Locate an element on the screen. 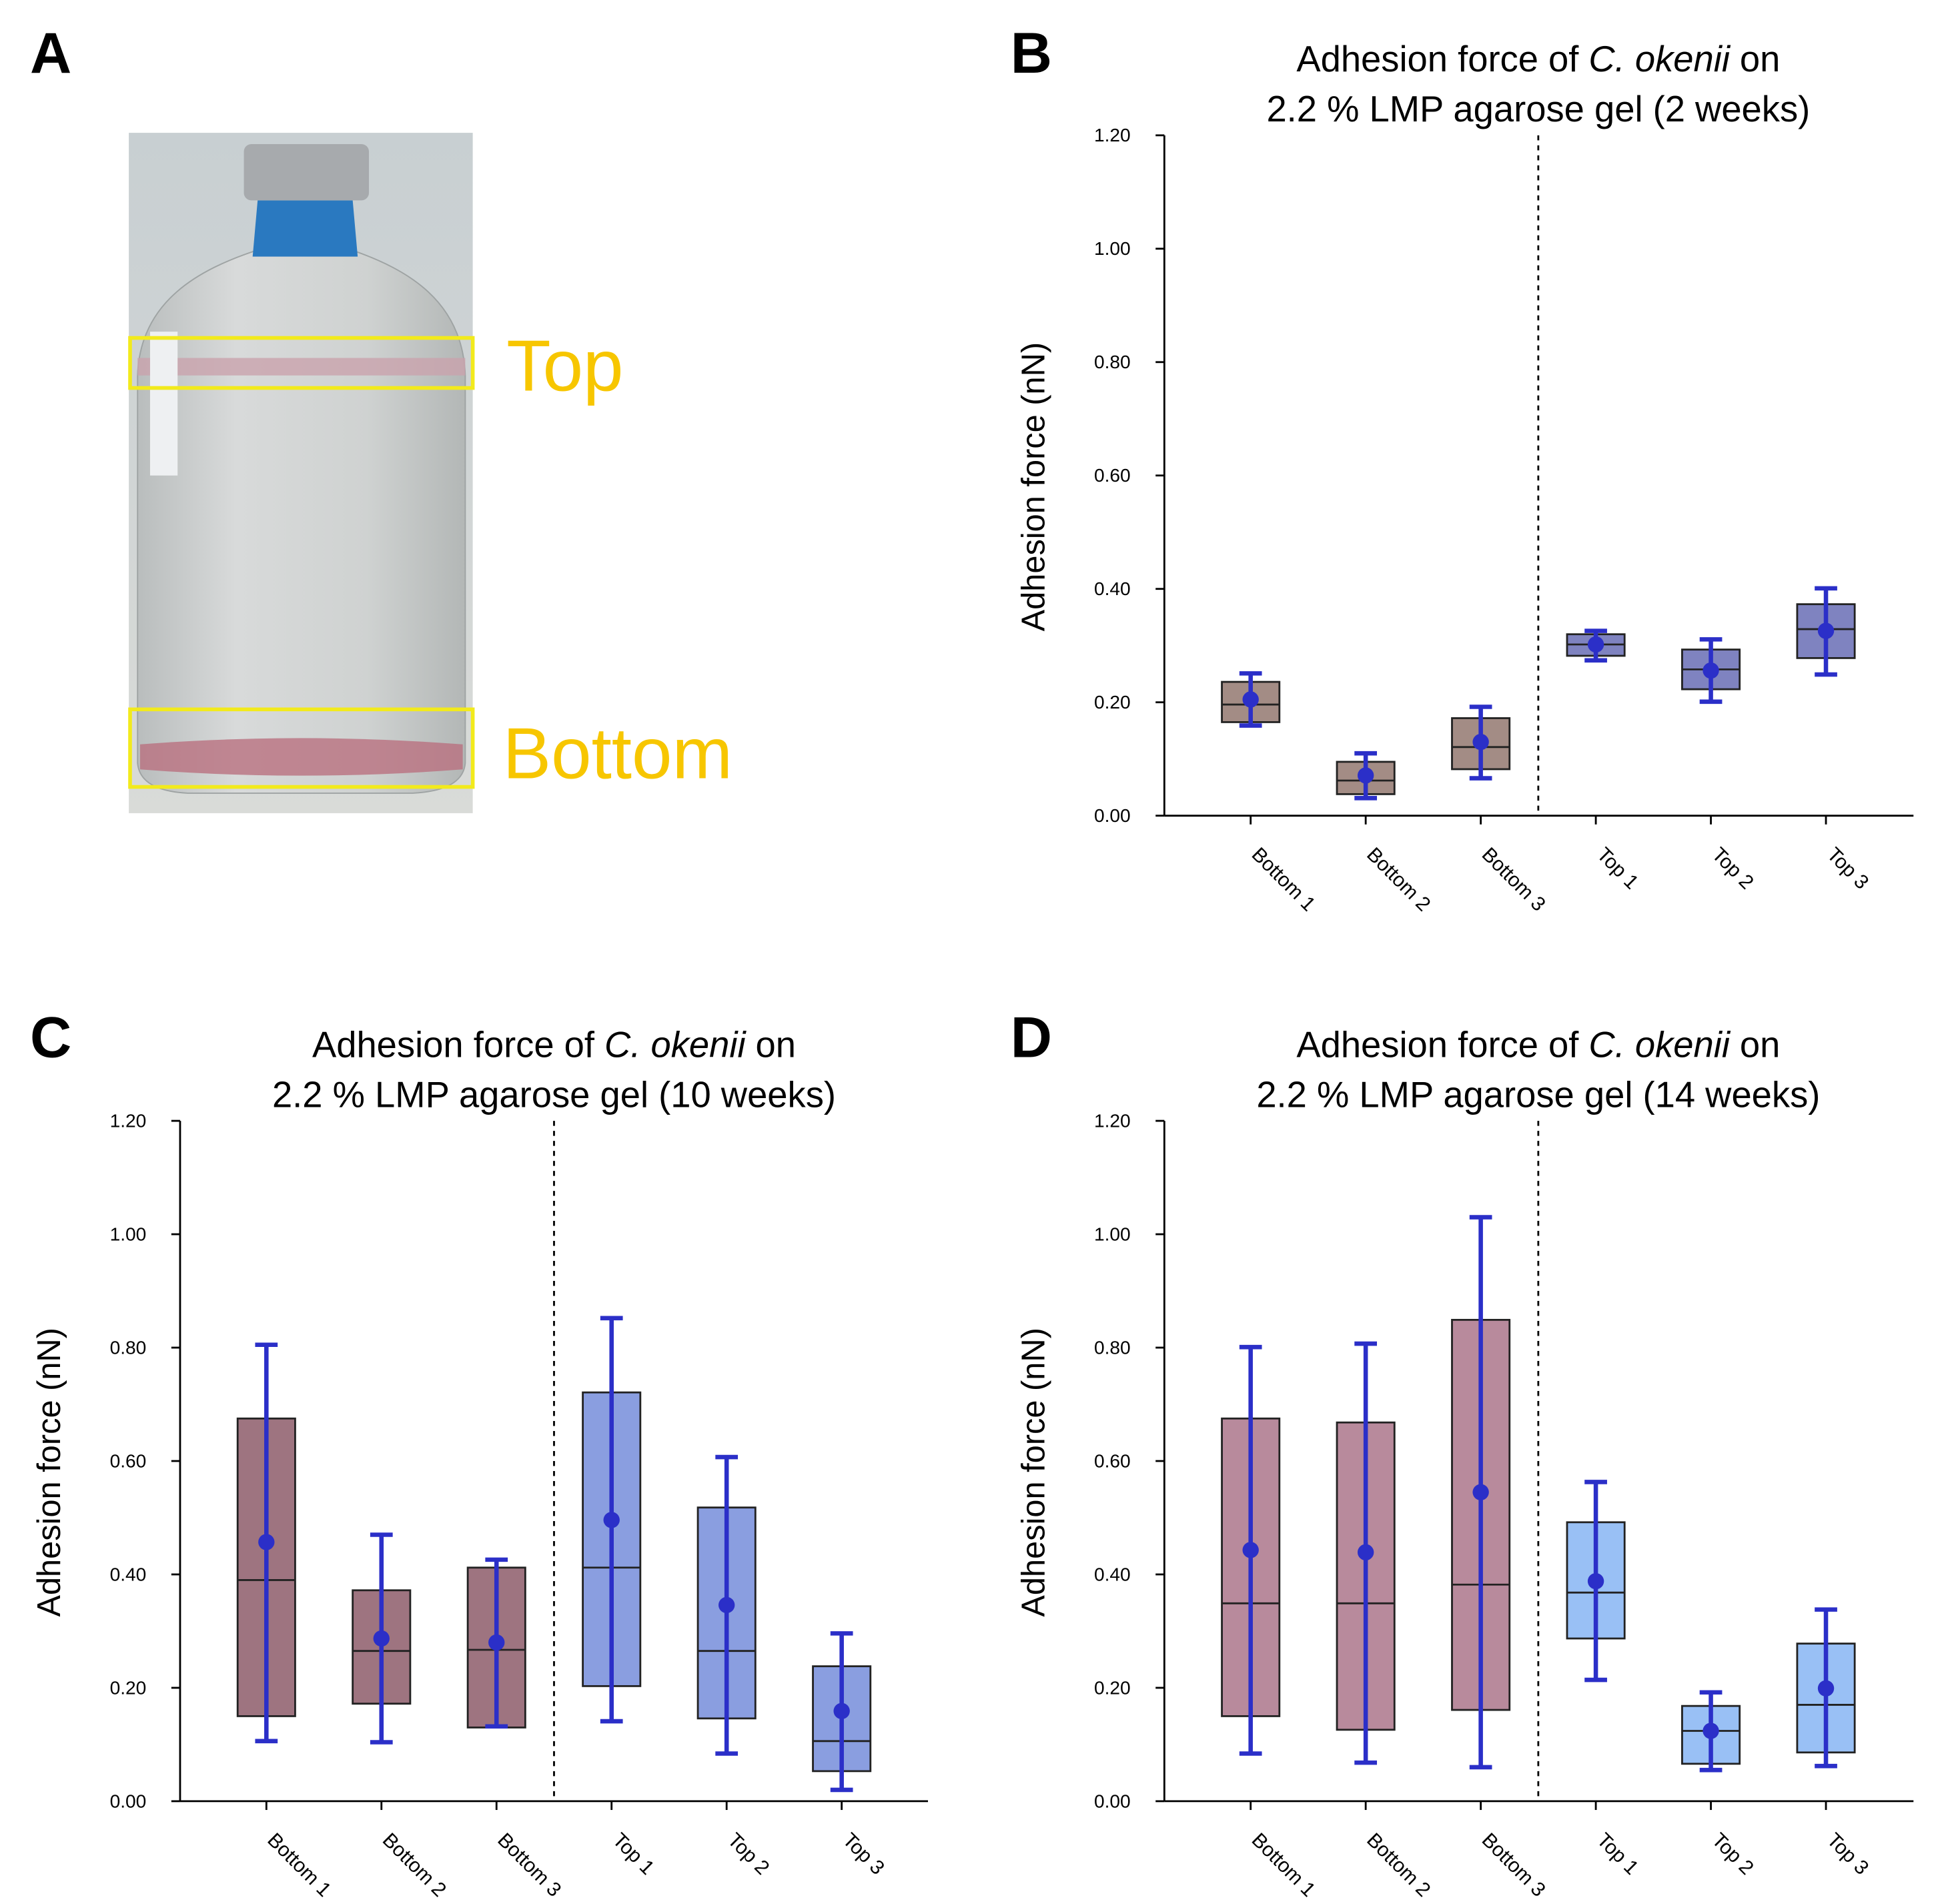 Image resolution: width=1936 pixels, height=1904 pixels. panel-label: A is located at coordinates (50, 53).